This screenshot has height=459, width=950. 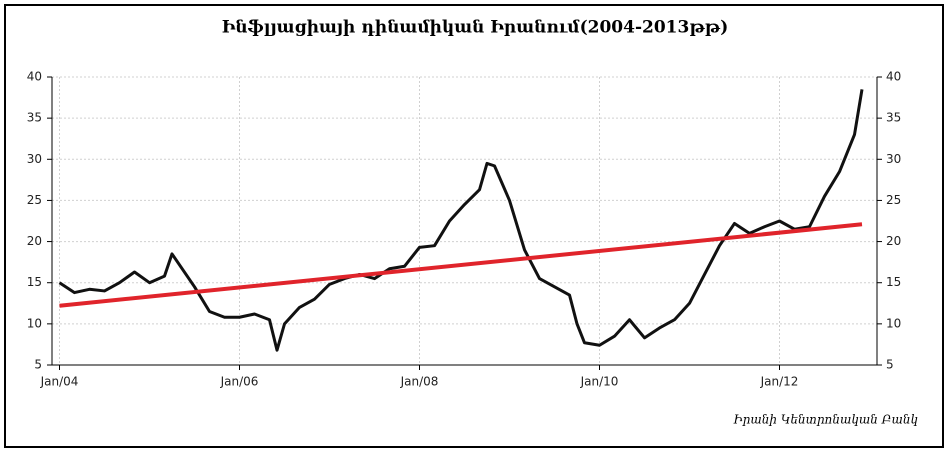 What do you see at coordinates (893, 118) in the screenshot?
I see `y2-tick-label: 35` at bounding box center [893, 118].